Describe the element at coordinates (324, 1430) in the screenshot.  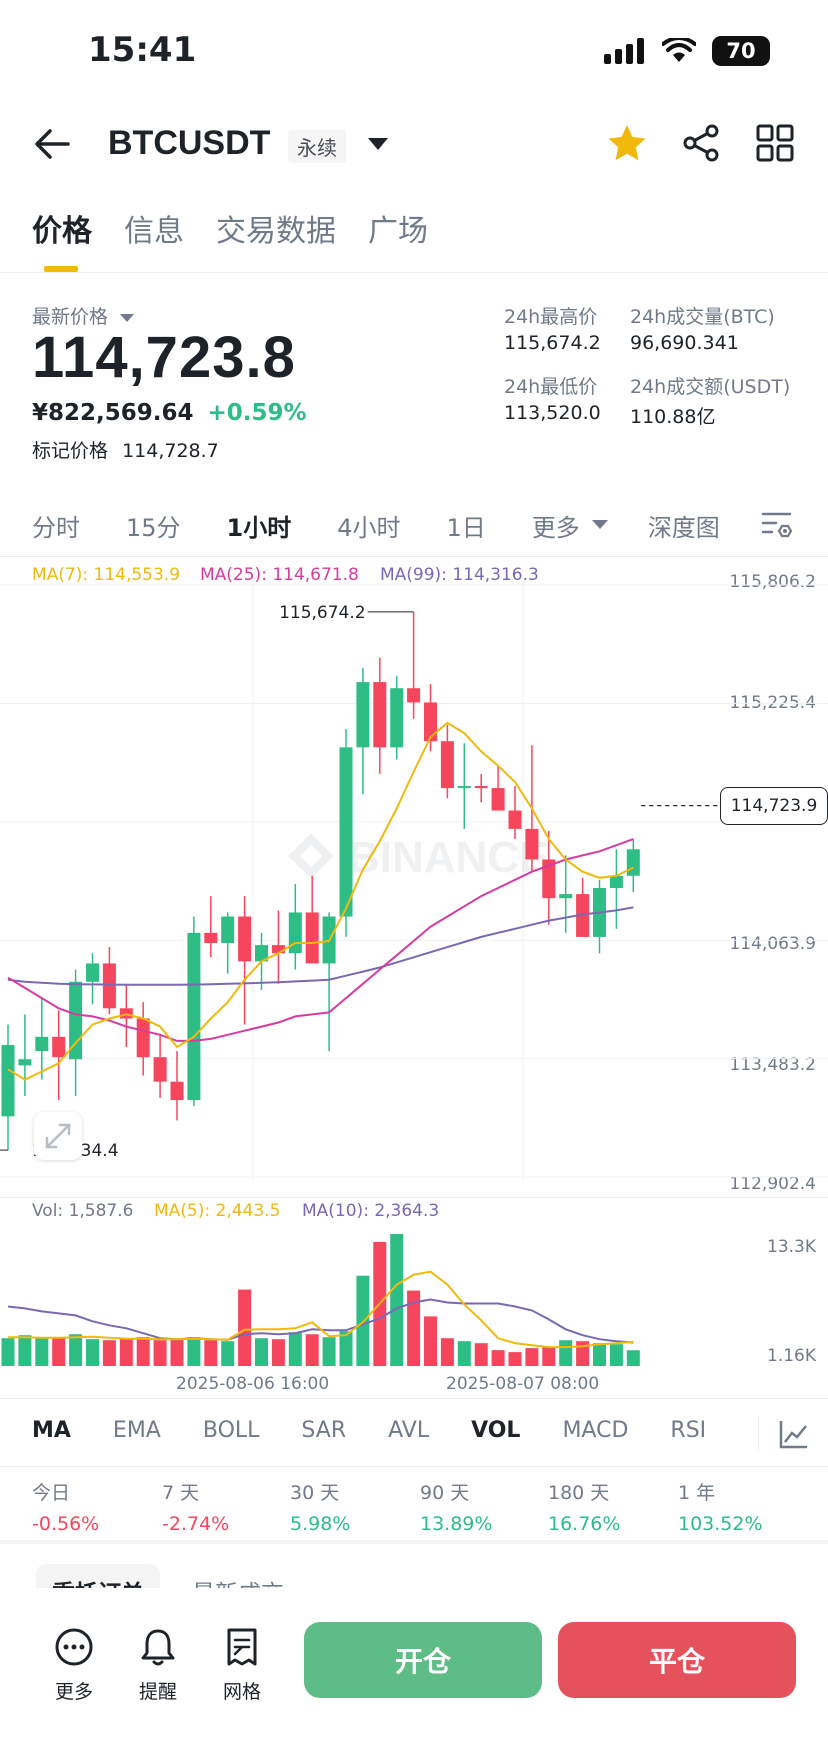
I see `indicator-sar: SAR` at that location.